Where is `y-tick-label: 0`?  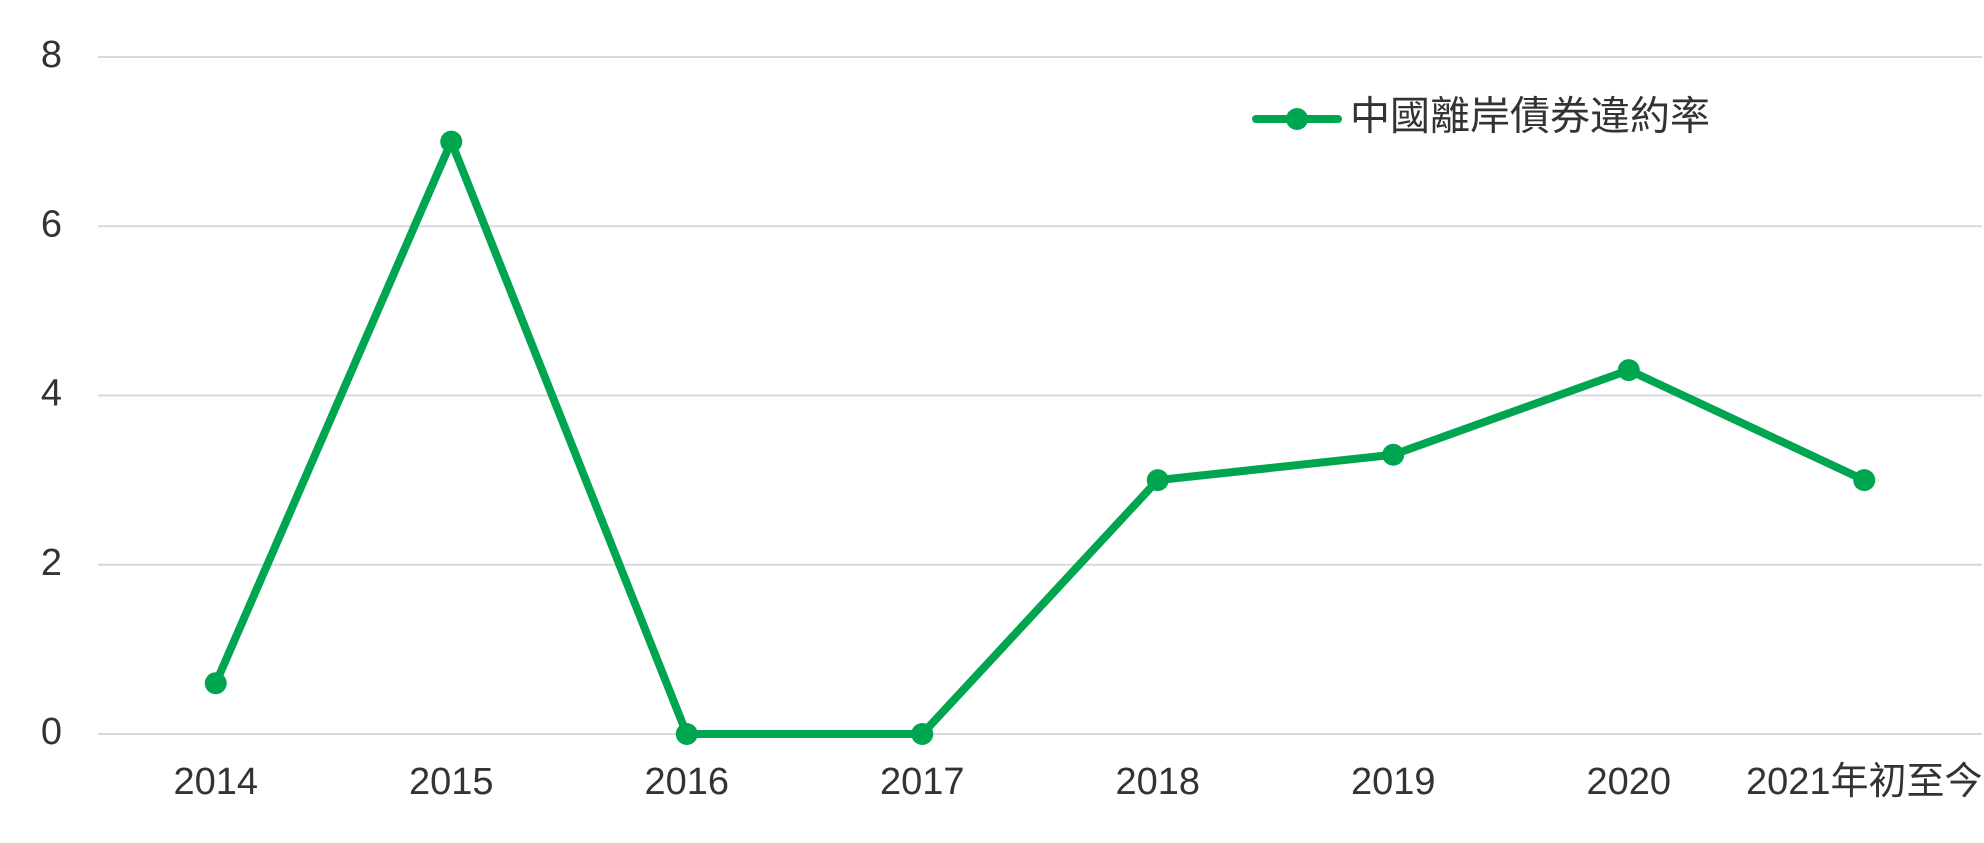
y-tick-label: 0 is located at coordinates (51, 732).